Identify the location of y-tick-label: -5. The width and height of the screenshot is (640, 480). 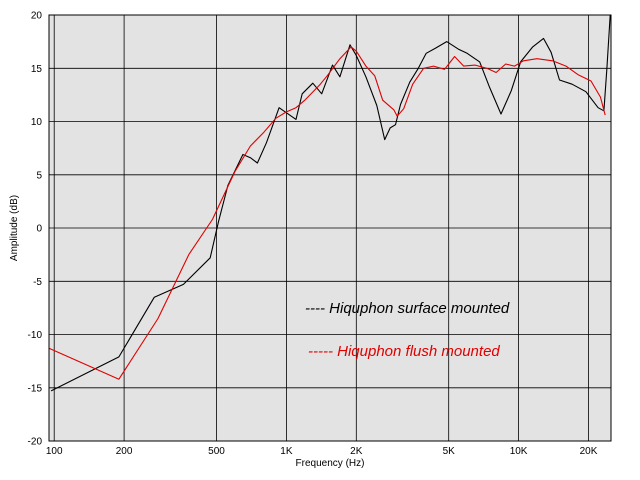
(37, 282).